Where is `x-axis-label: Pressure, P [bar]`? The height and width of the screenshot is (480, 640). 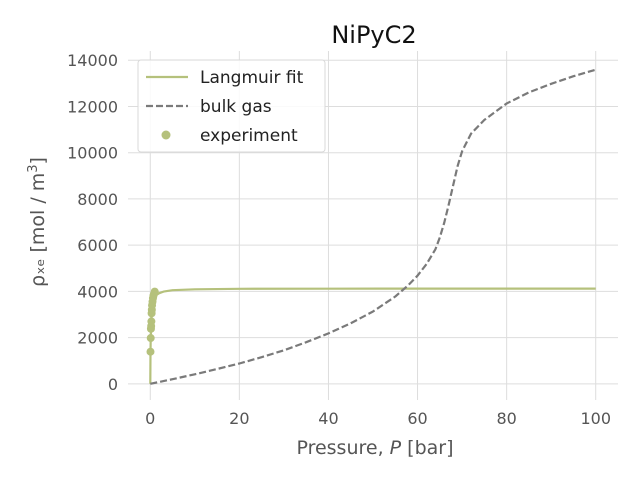
x-axis-label: Pressure, P [bar] is located at coordinates (374, 448).